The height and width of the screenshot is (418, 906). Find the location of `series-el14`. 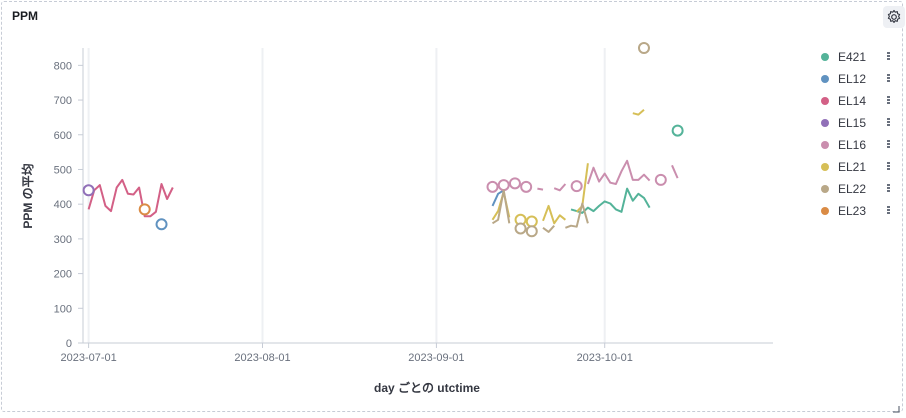

series-el14 is located at coordinates (130, 198).